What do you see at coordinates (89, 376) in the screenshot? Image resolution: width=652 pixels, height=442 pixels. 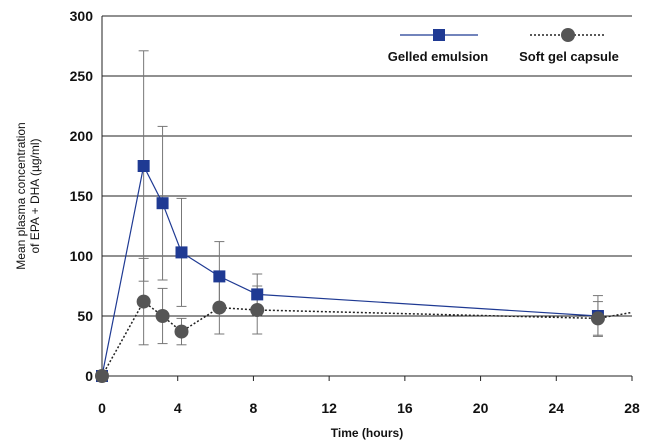 I see `y-tick-label: 0` at bounding box center [89, 376].